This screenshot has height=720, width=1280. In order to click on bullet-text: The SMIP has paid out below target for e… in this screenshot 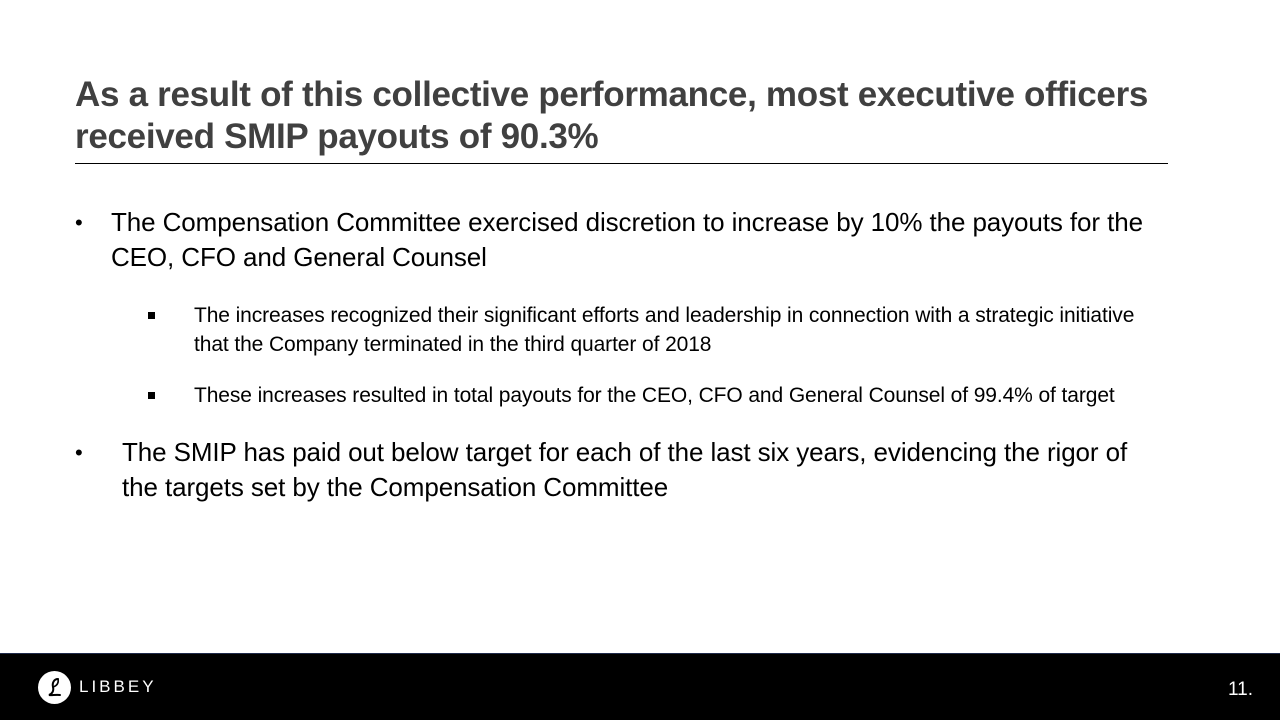, I will do `click(625, 469)`.